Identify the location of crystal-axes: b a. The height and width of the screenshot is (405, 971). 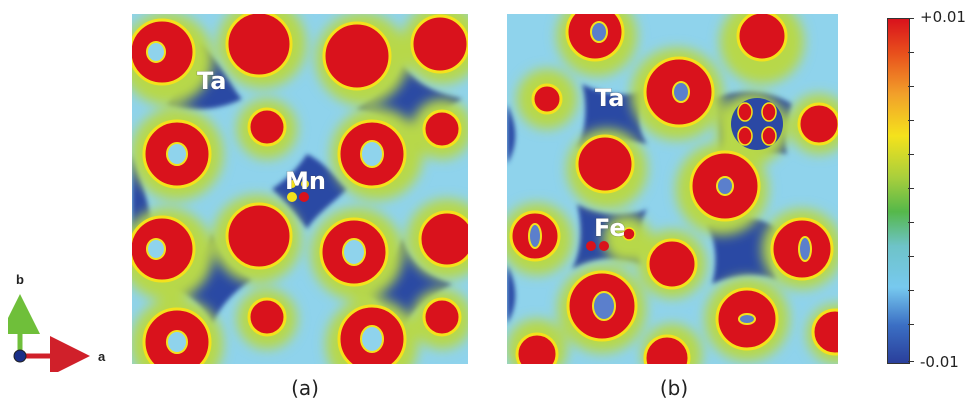
(57, 322).